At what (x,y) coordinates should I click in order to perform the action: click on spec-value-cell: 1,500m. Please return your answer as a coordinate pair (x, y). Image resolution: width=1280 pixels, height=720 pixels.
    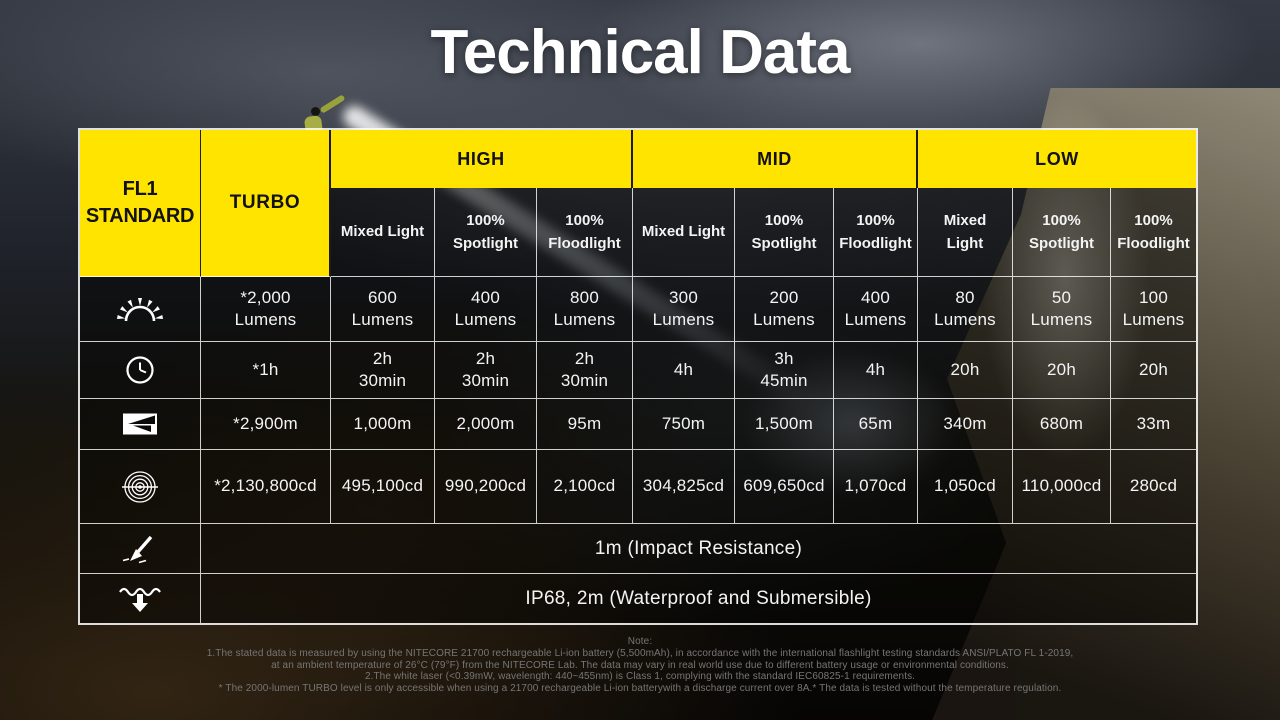
    Looking at the image, I should click on (784, 424).